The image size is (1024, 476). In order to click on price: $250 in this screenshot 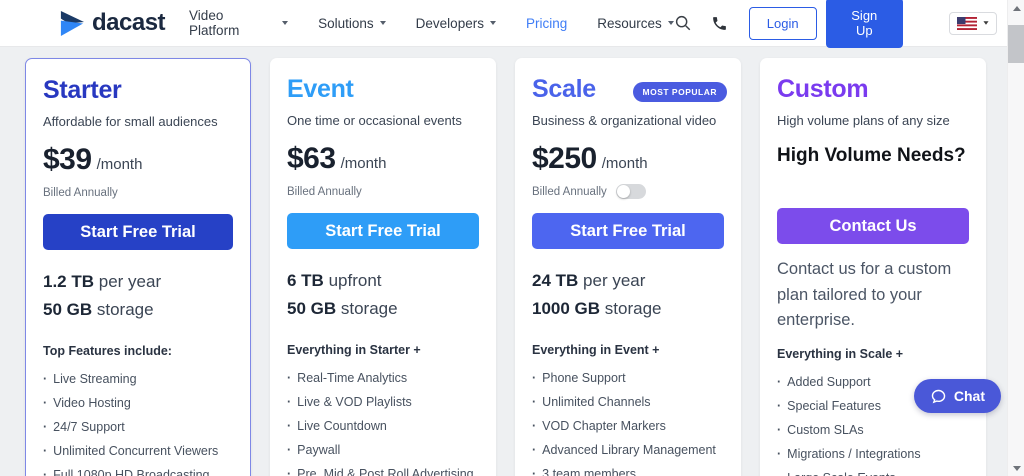, I will do `click(564, 158)`.